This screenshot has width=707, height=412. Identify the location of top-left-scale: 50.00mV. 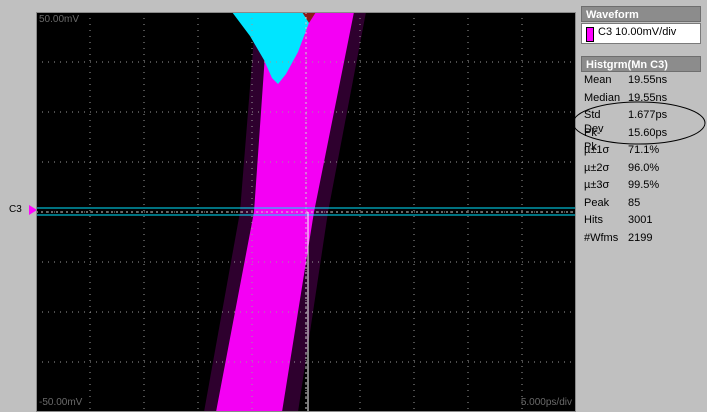
(59, 19).